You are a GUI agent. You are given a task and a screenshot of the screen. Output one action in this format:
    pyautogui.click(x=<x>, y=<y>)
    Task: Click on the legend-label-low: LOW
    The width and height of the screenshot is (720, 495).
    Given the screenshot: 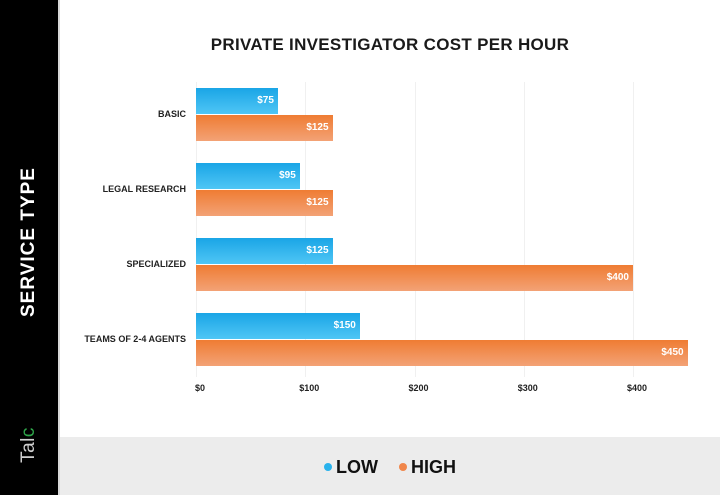 What is the action you would take?
    pyautogui.click(x=356, y=466)
    